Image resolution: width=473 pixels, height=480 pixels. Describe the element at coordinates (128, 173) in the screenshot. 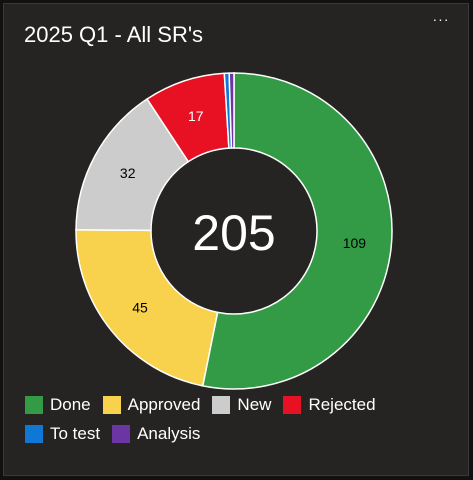

I see `data-label-new: 32` at that location.